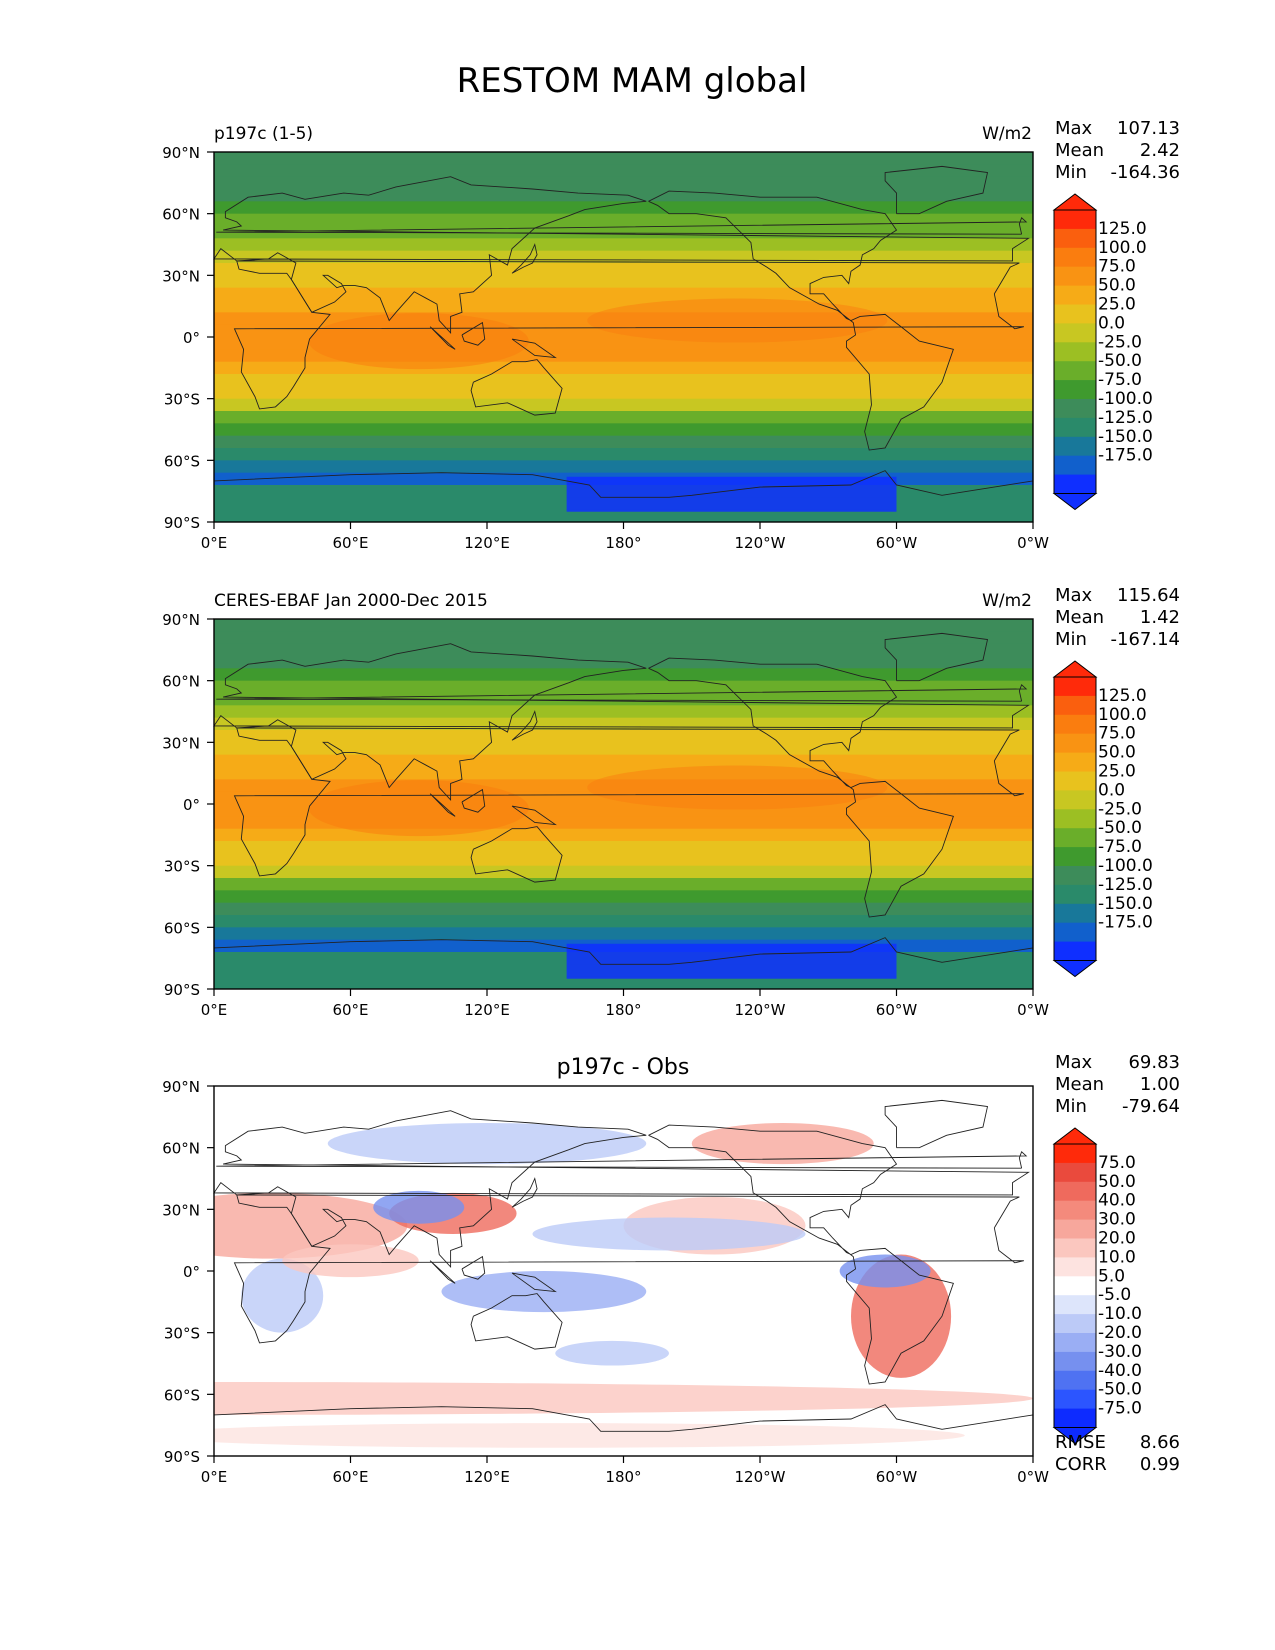 The height and width of the screenshot is (1650, 1275). What do you see at coordinates (351, 601) in the screenshot?
I see `panel-title-left: CERES-EBAF Jan 2000-Dec 2015` at bounding box center [351, 601].